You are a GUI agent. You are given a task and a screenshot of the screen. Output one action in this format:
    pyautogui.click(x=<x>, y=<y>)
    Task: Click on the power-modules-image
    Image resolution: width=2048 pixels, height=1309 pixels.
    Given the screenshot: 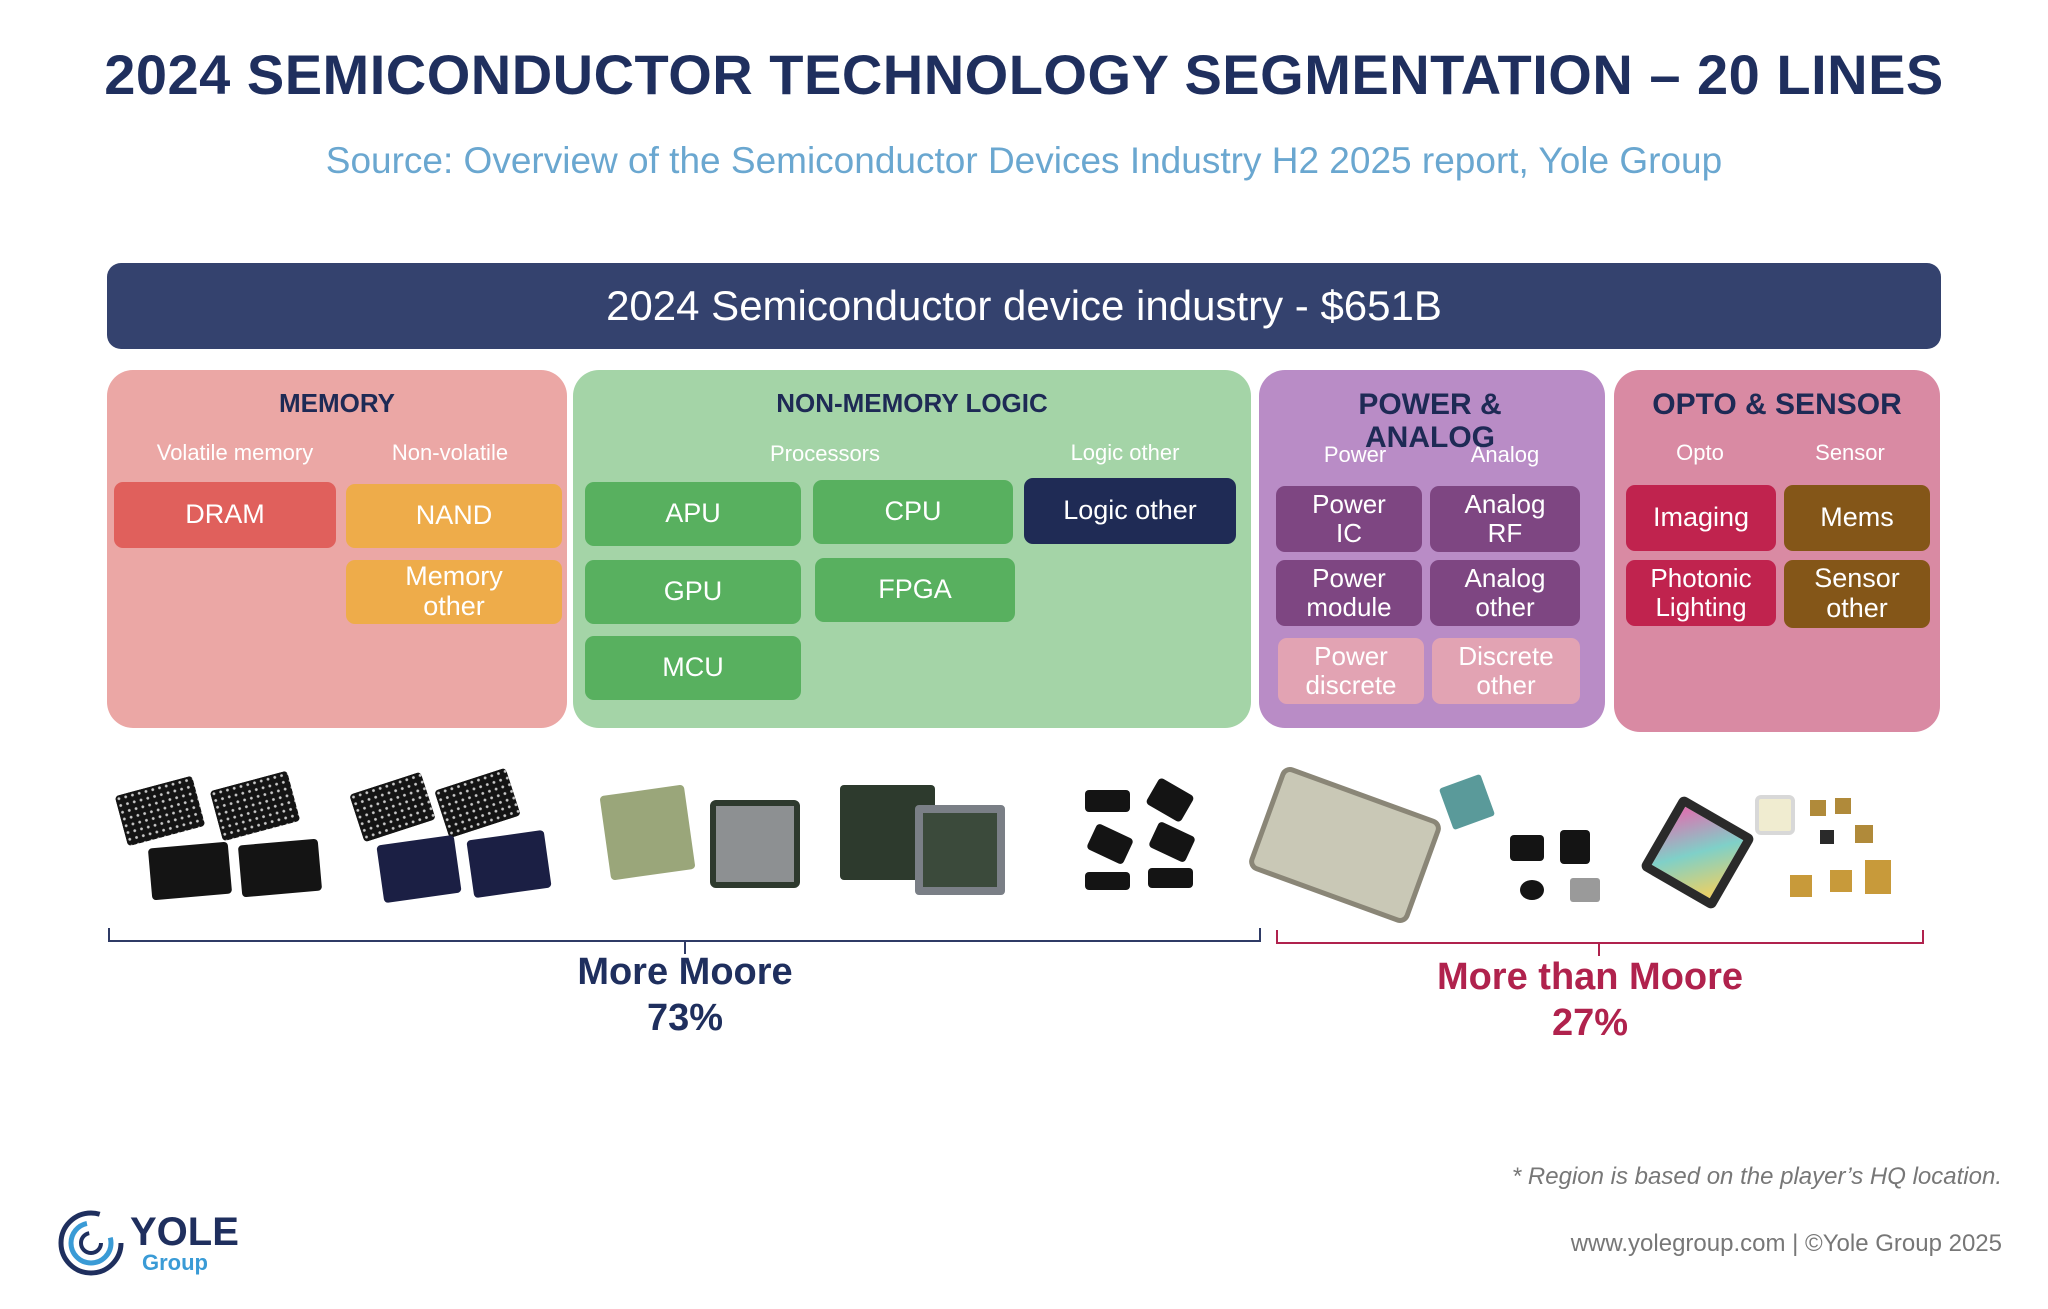 What is the action you would take?
    pyautogui.click(x=1433, y=843)
    